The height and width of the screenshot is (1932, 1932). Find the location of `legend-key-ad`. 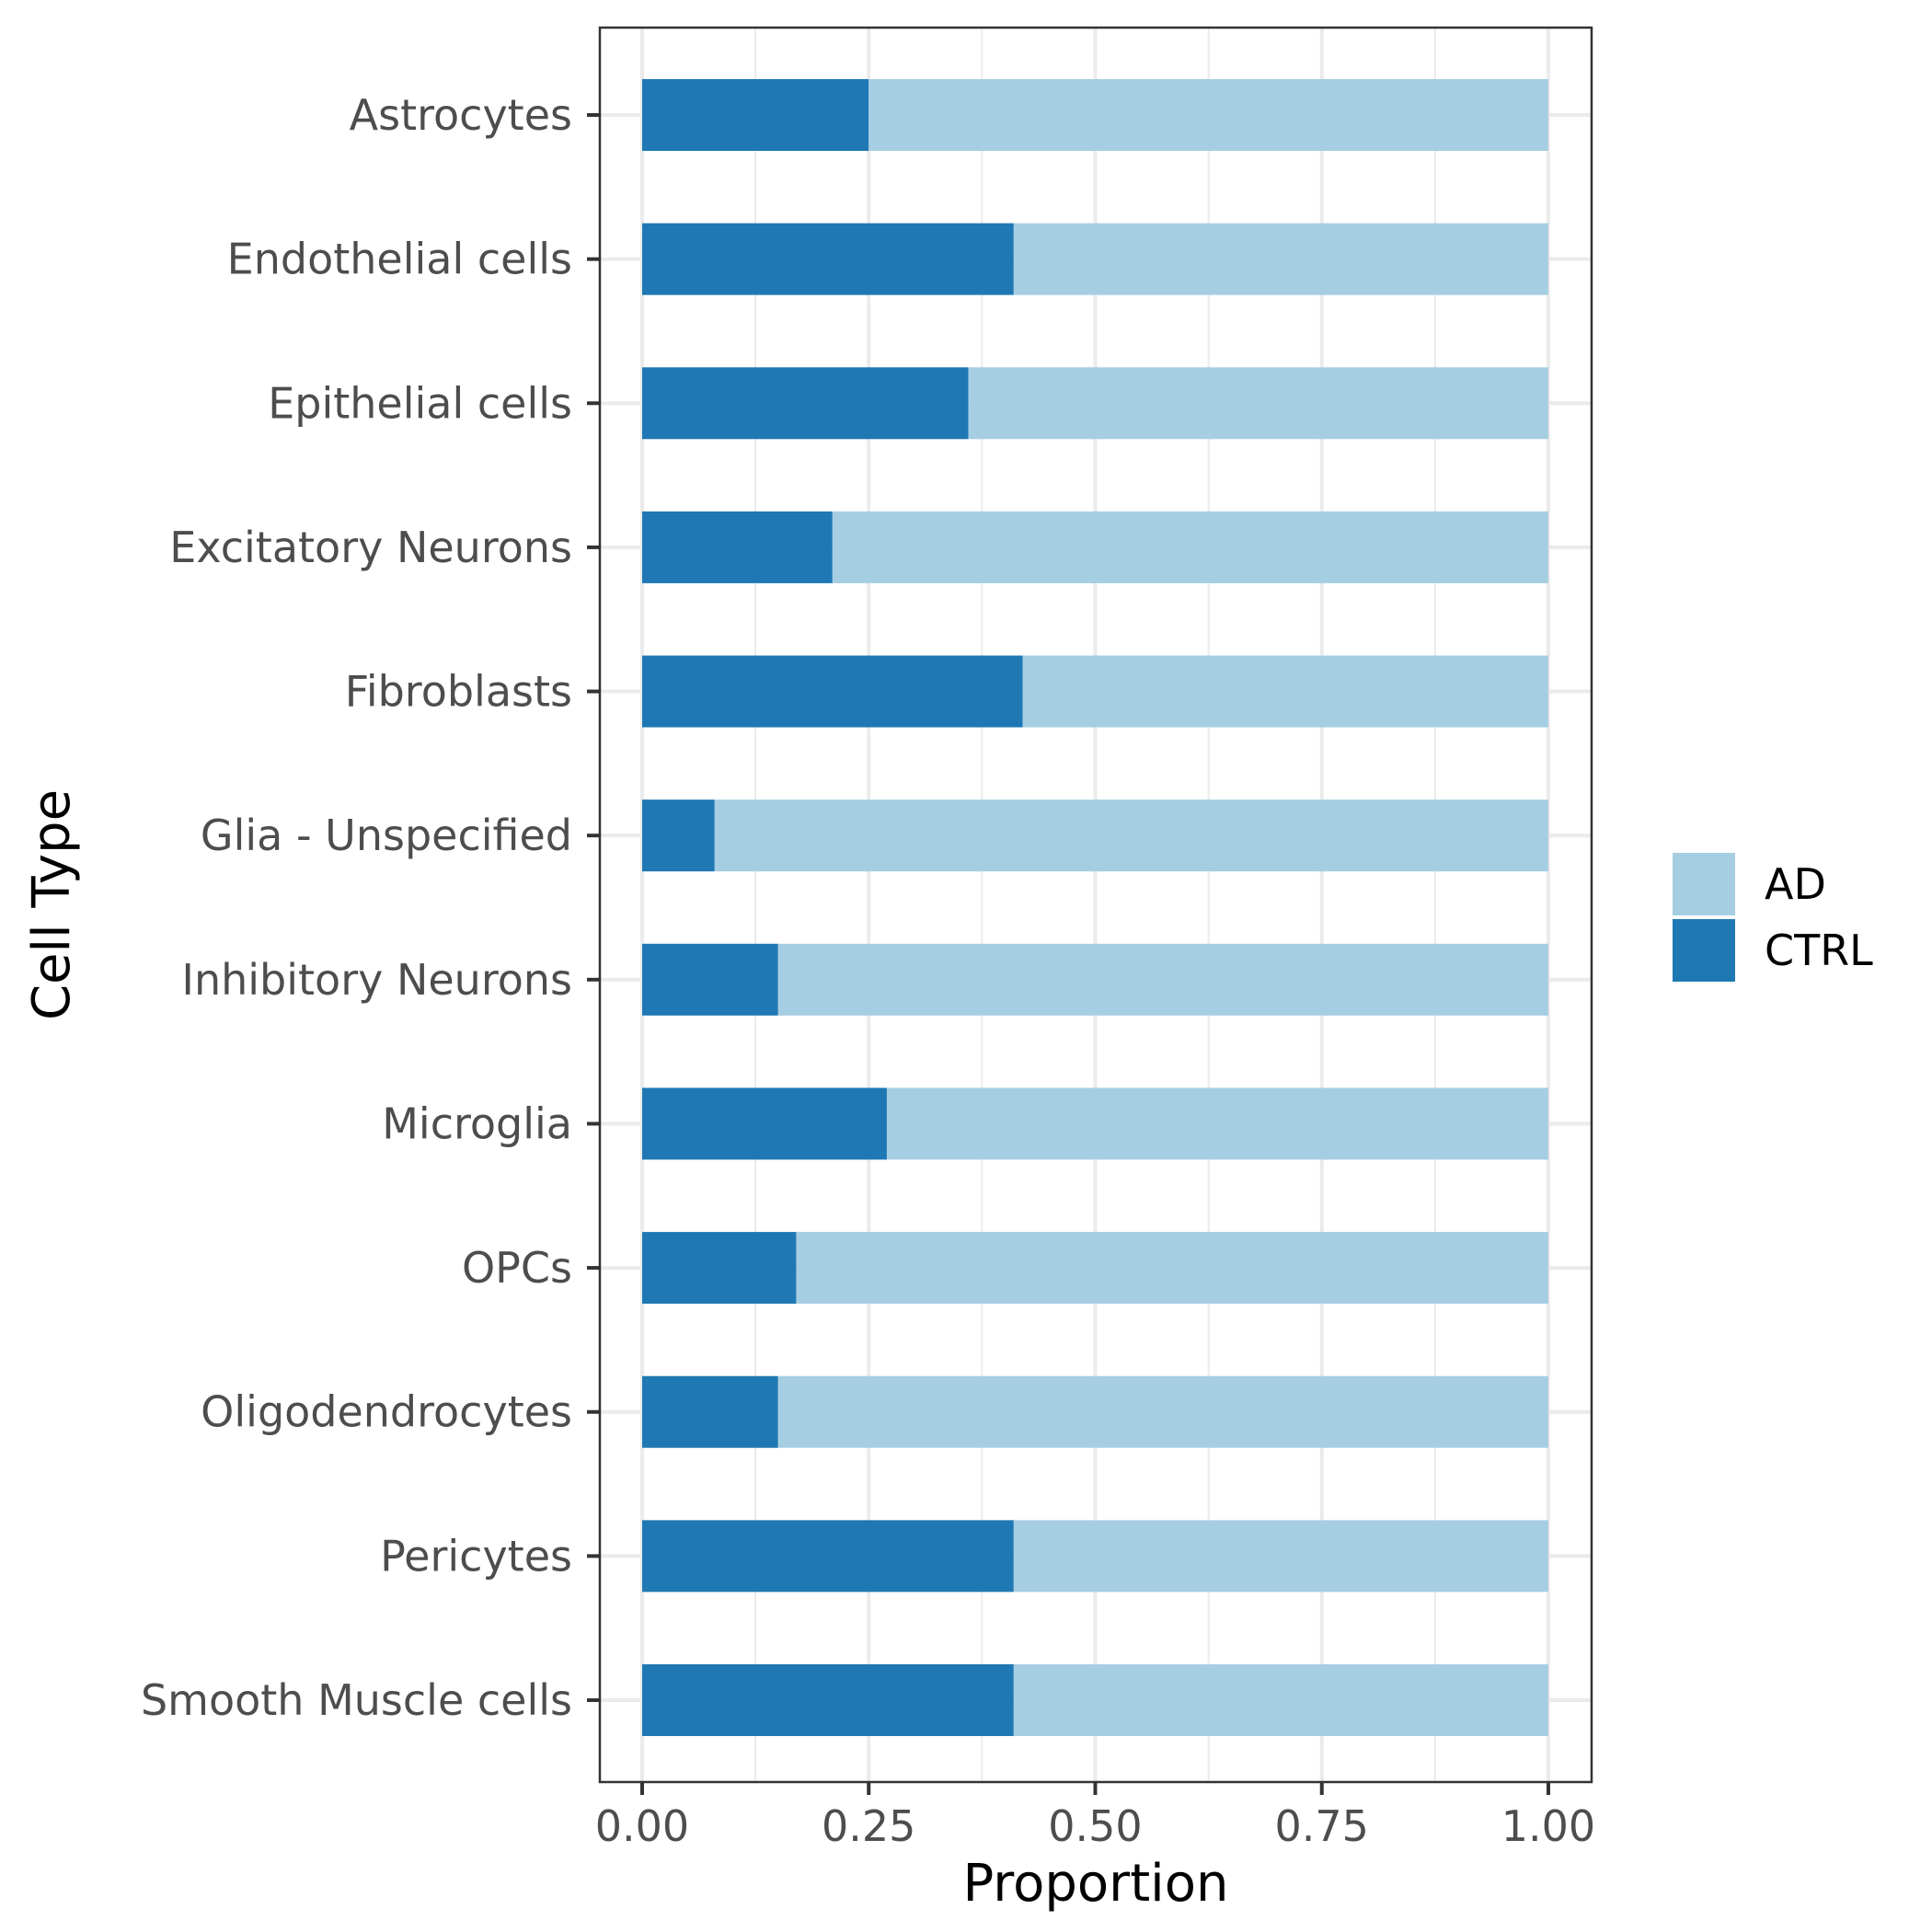

legend-key-ad is located at coordinates (1704, 884).